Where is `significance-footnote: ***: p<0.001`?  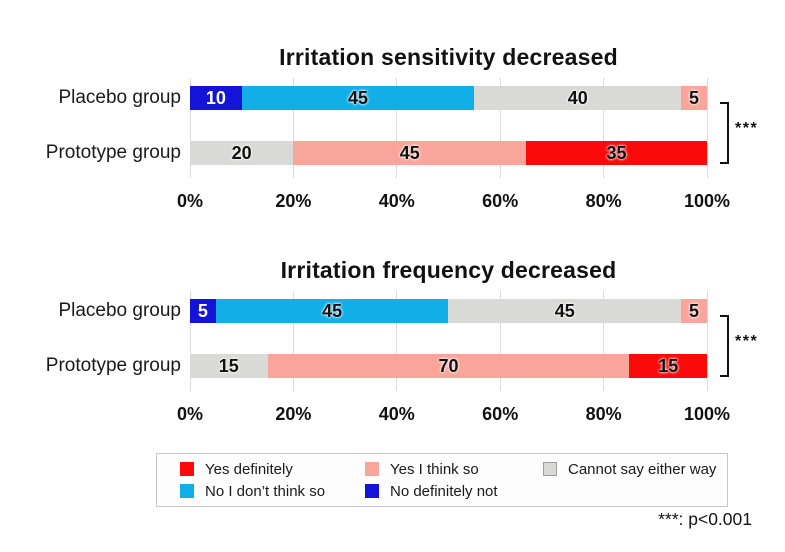 significance-footnote: ***: p<0.001 is located at coordinates (705, 519).